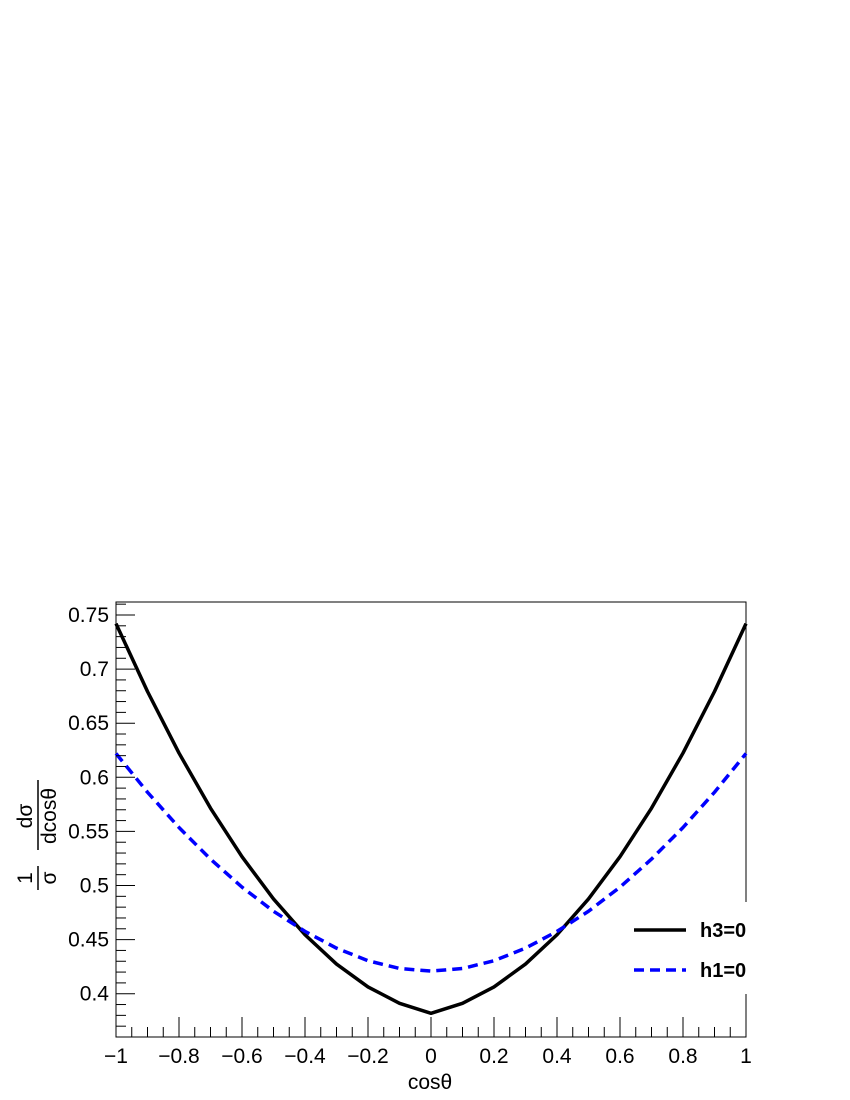  What do you see at coordinates (746, 1056) in the screenshot?
I see `x-tick-label: 1` at bounding box center [746, 1056].